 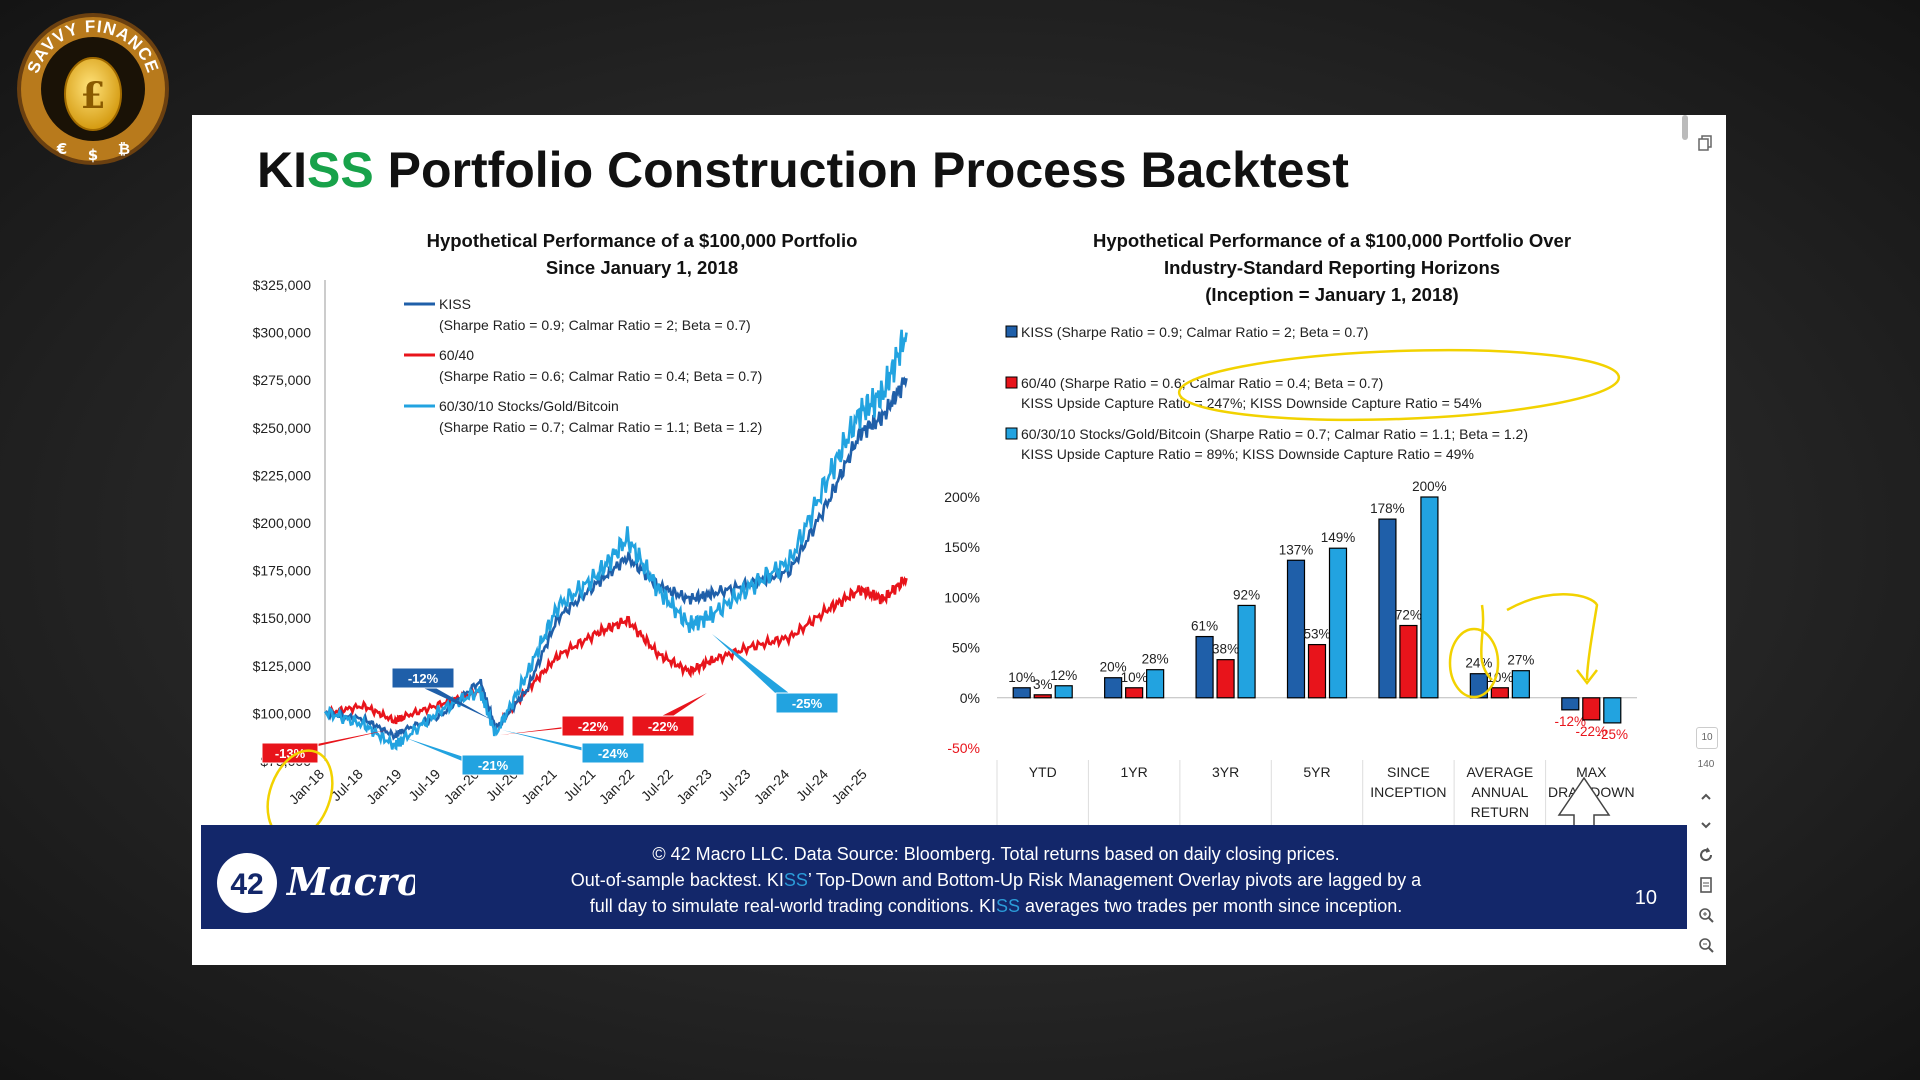 What do you see at coordinates (616, 653) in the screenshot?
I see `series-line-sixty-forty` at bounding box center [616, 653].